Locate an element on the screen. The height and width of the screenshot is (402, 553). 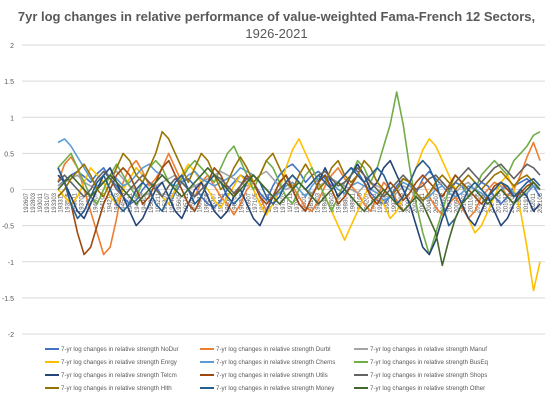
x-tick-label: 192803 is located at coordinates (34, 202).